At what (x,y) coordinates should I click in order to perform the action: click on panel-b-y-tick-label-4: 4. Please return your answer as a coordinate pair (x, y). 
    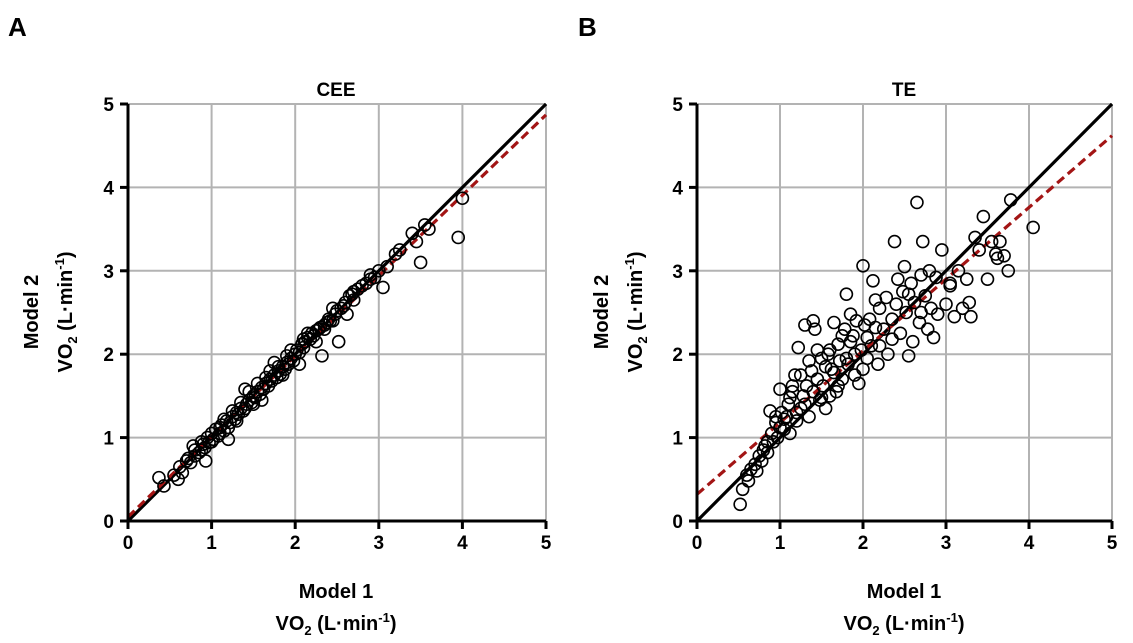
    Looking at the image, I should click on (677, 188).